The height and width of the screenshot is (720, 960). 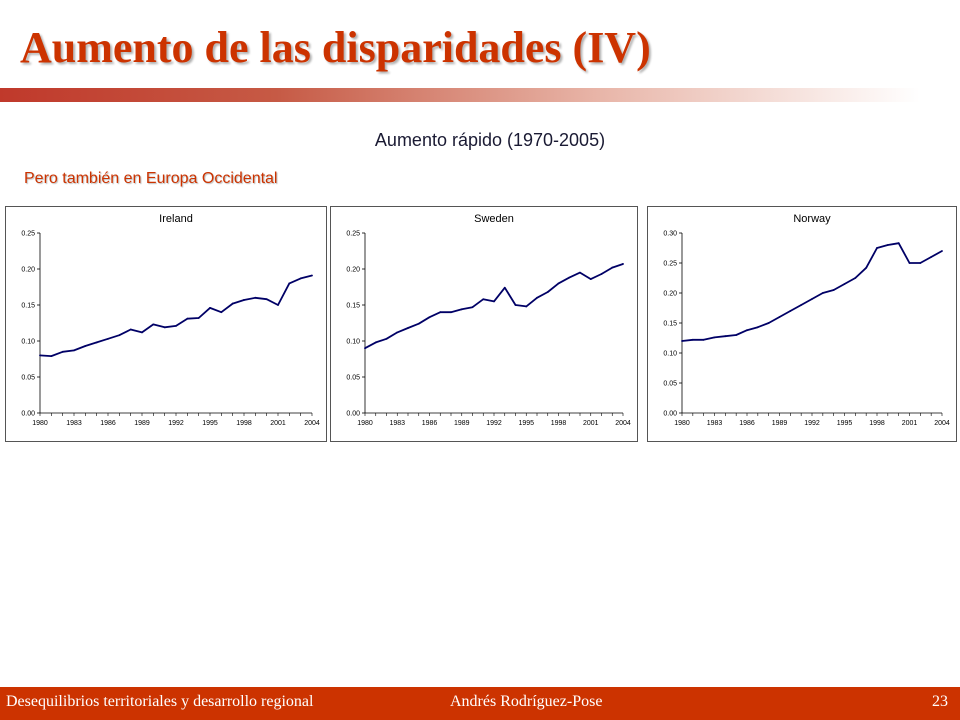 What do you see at coordinates (494, 219) in the screenshot?
I see `chart-title: Sweden` at bounding box center [494, 219].